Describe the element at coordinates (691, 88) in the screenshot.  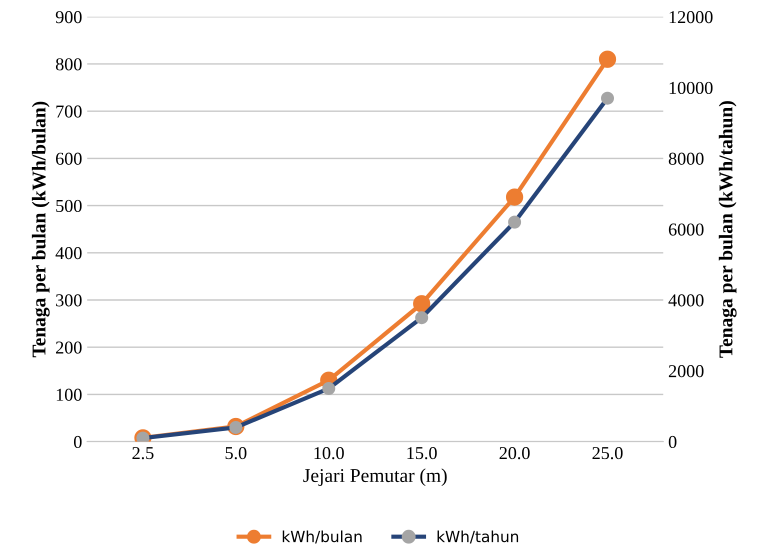
I see `y2-tick-label: 10000` at that location.